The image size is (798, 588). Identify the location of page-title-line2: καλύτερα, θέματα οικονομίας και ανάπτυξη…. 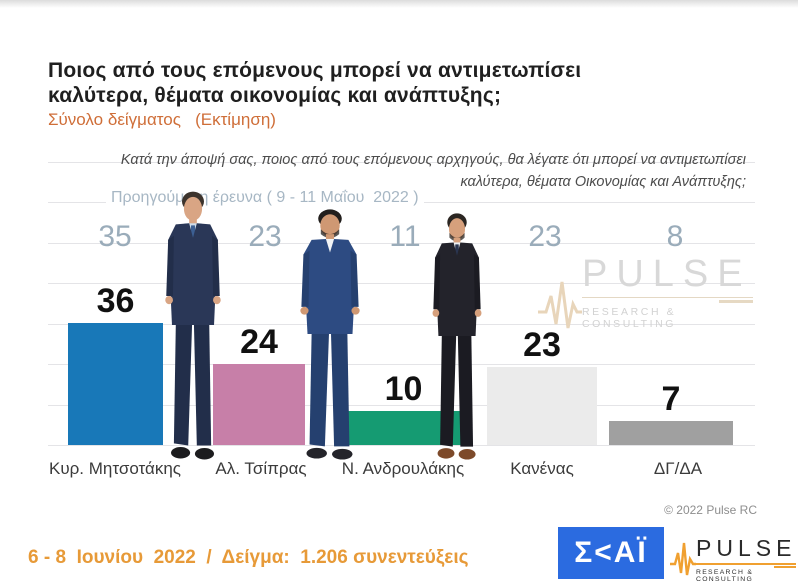
(275, 95).